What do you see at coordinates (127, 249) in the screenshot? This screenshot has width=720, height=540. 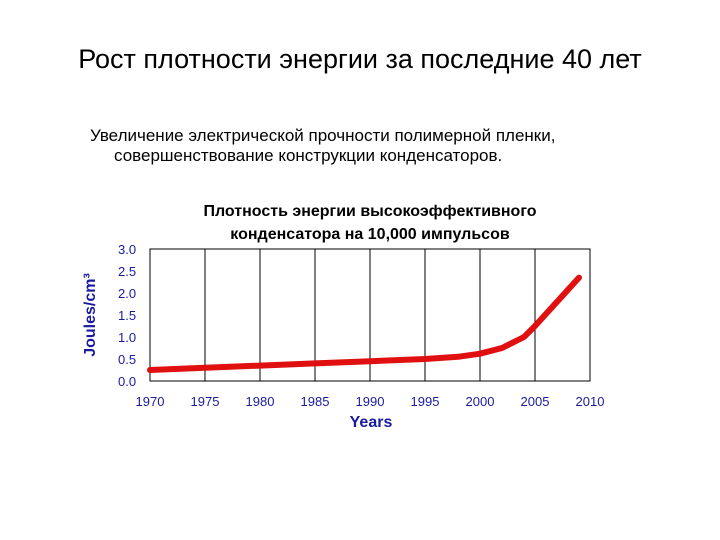 I see `y-tick-label: 3.0` at bounding box center [127, 249].